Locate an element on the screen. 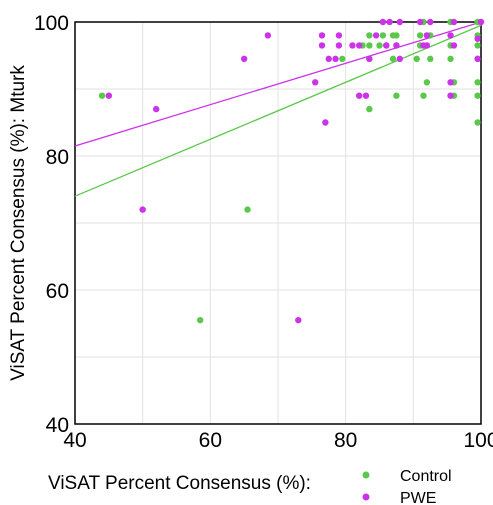  legend-label-pwe: PWE is located at coordinates (418, 497).